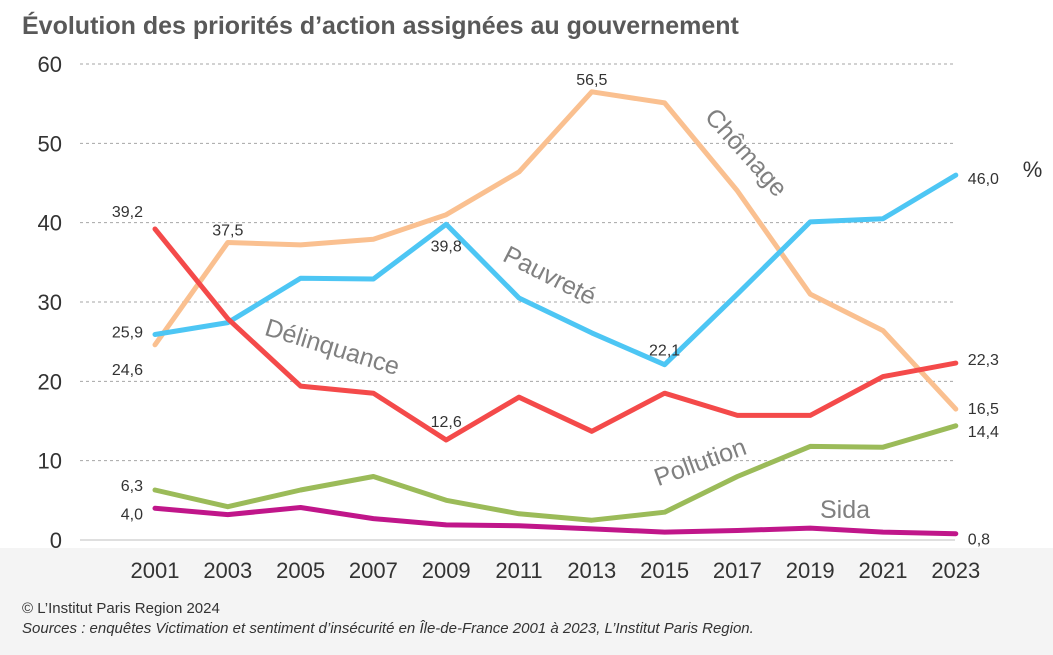  Describe the element at coordinates (132, 514) in the screenshot. I see `data-label: 4,0` at that location.